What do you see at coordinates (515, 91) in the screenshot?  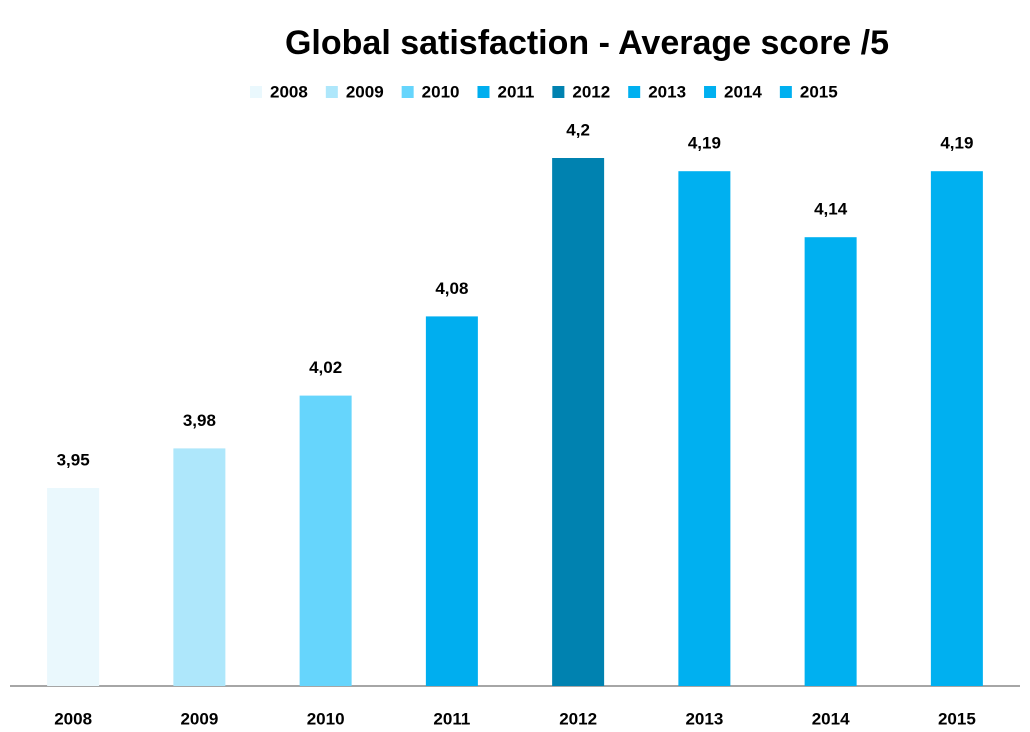 I see `legend-label: 2011` at bounding box center [515, 91].